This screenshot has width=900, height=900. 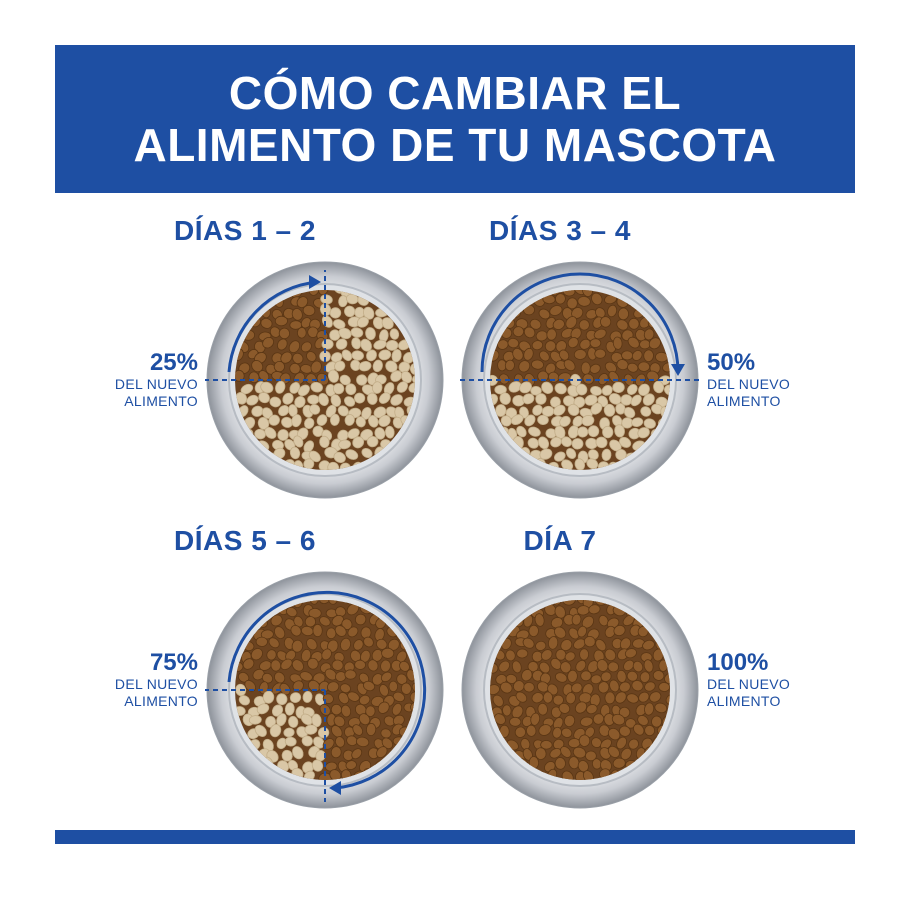 What do you see at coordinates (245, 230) in the screenshot?
I see `step-title: DÍAS 1 – 2` at bounding box center [245, 230].